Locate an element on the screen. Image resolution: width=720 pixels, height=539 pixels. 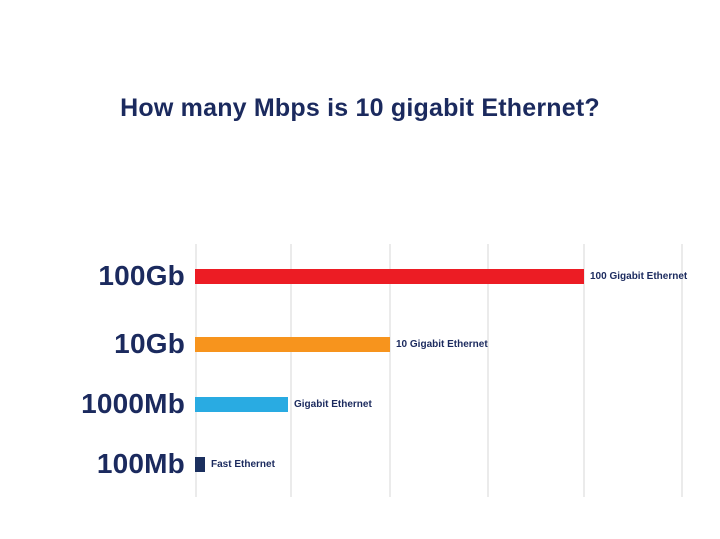
category-label: 1000Mb is located at coordinates (133, 403).